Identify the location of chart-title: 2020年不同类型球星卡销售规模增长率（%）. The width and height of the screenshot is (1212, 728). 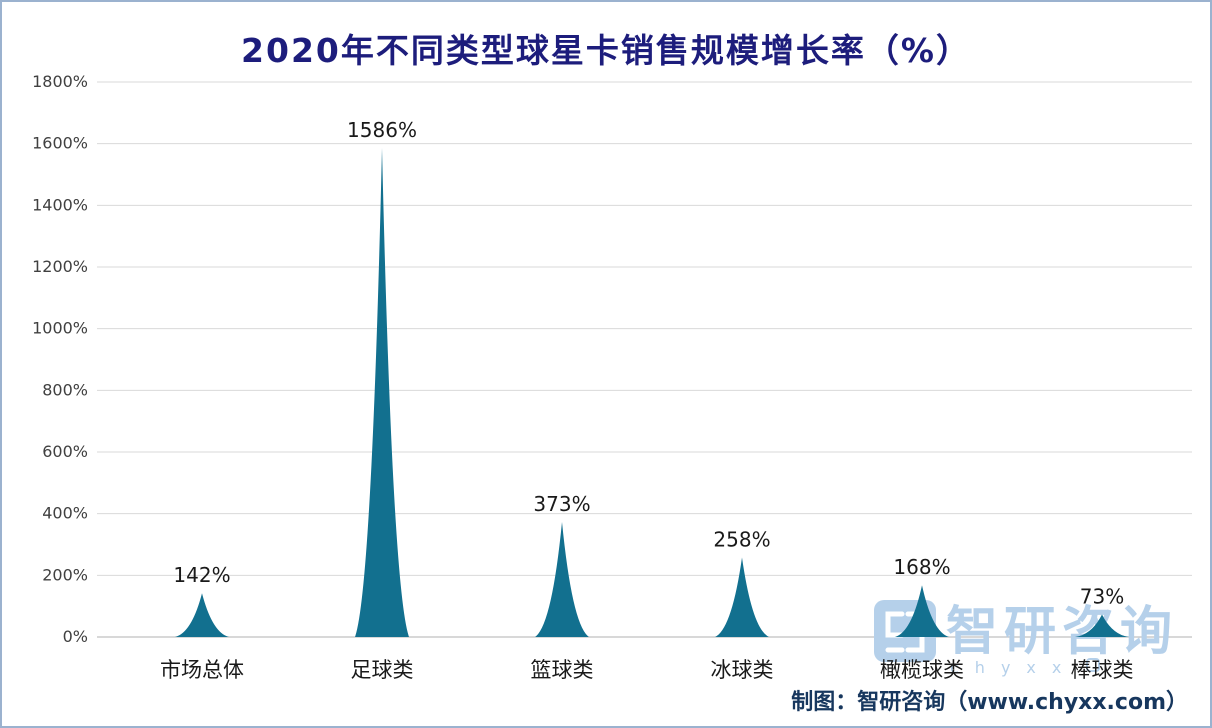
(606, 50).